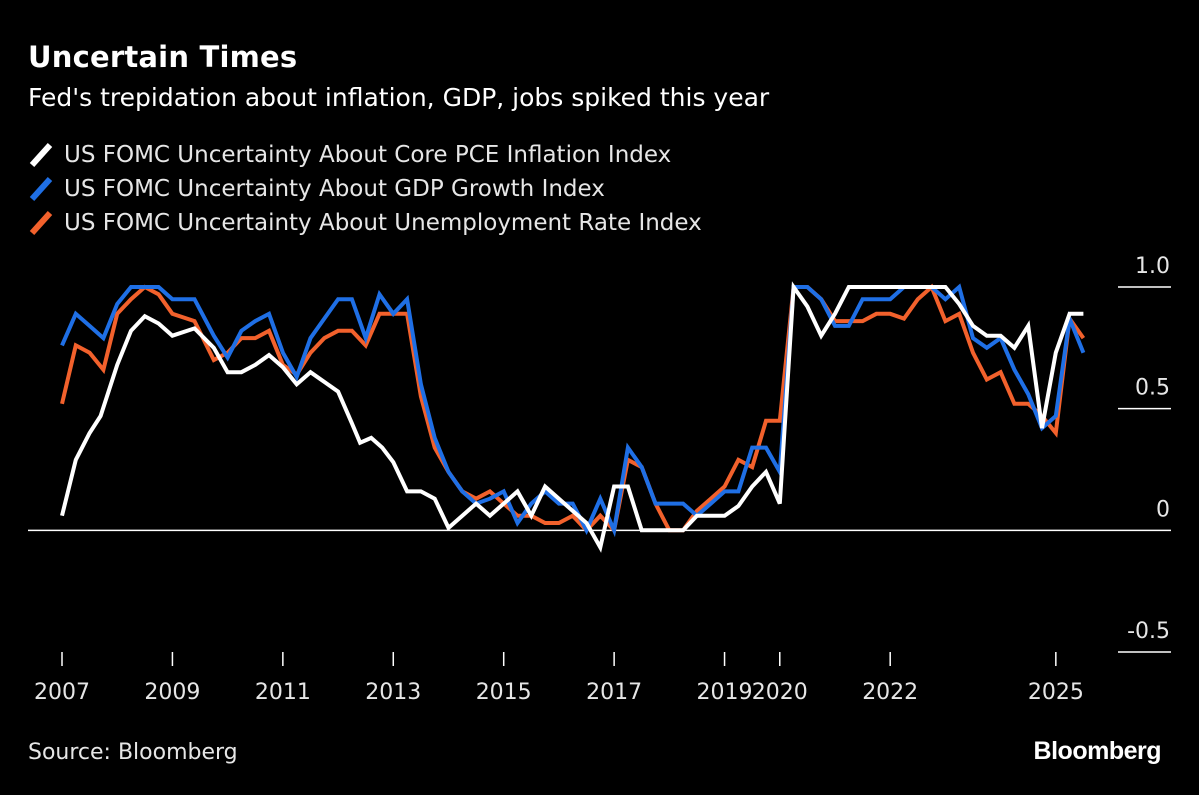  What do you see at coordinates (890, 692) in the screenshot?
I see `x-tick-label: 2022` at bounding box center [890, 692].